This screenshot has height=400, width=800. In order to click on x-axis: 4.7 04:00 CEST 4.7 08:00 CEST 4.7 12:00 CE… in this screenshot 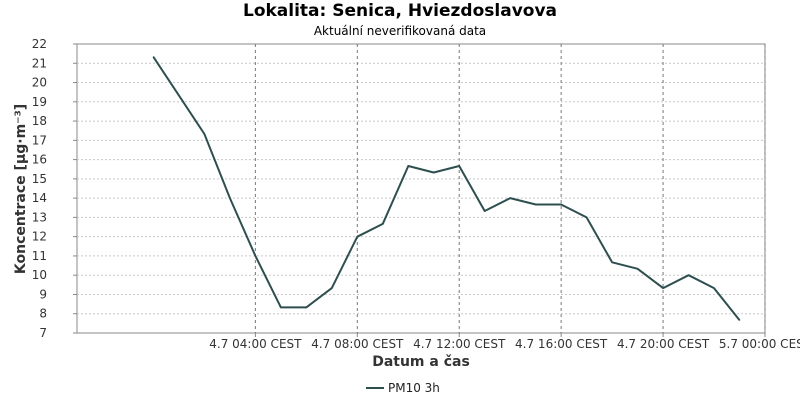, I will do `click(504, 342)`.